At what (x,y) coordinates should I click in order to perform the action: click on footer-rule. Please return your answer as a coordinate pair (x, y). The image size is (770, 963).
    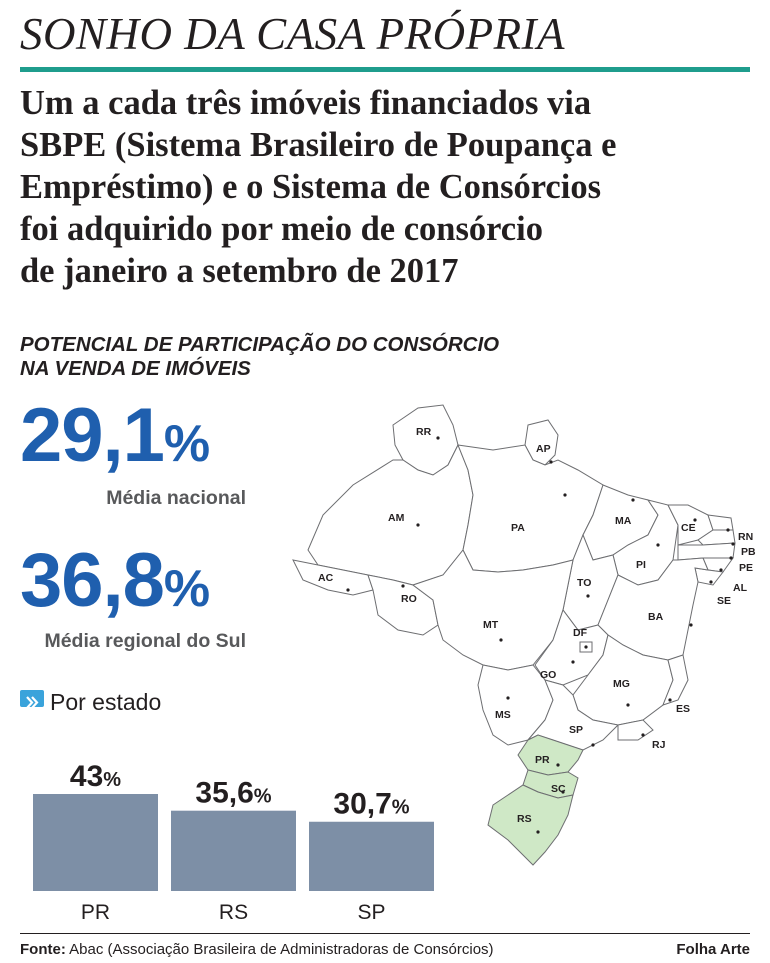
    Looking at the image, I should click on (385, 933).